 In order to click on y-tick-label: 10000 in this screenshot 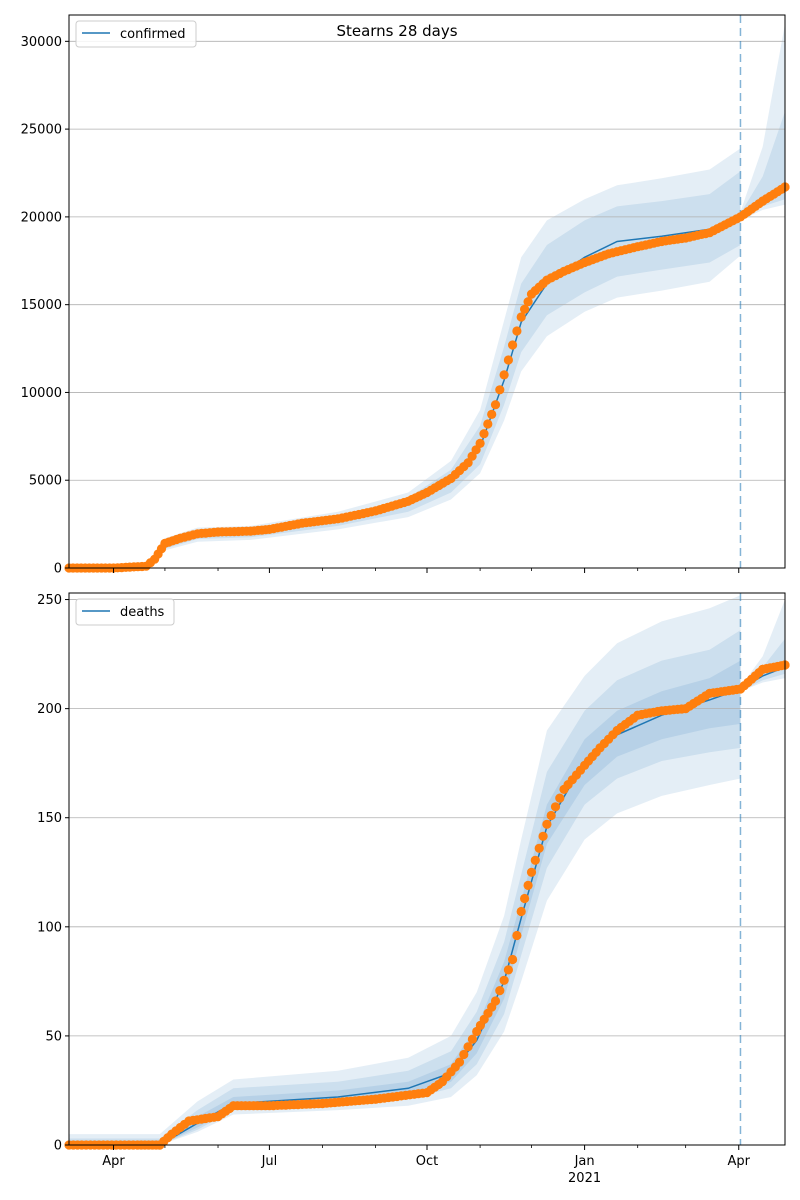, I will do `click(41, 393)`.